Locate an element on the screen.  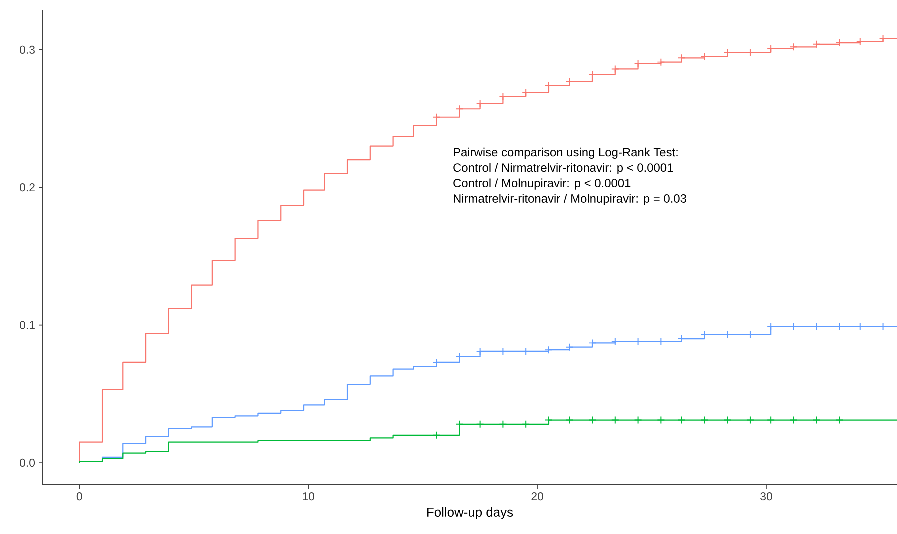
x-tick-label: 30 is located at coordinates (766, 496).